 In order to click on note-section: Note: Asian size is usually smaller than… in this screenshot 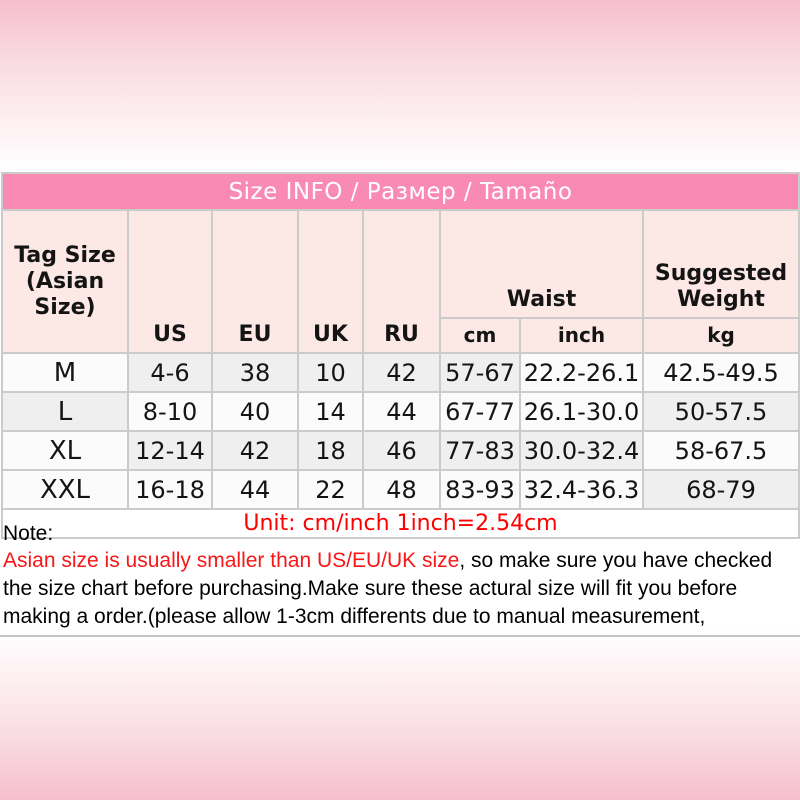, I will do `click(400, 578)`.